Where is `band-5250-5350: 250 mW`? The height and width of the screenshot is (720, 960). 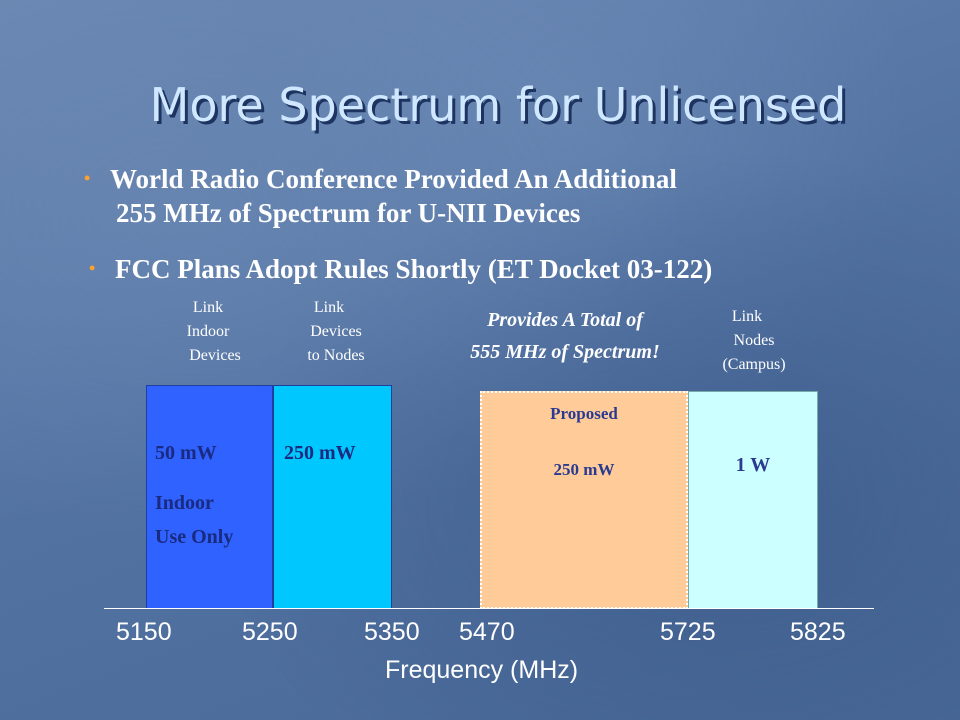 band-5250-5350: 250 mW is located at coordinates (332, 497).